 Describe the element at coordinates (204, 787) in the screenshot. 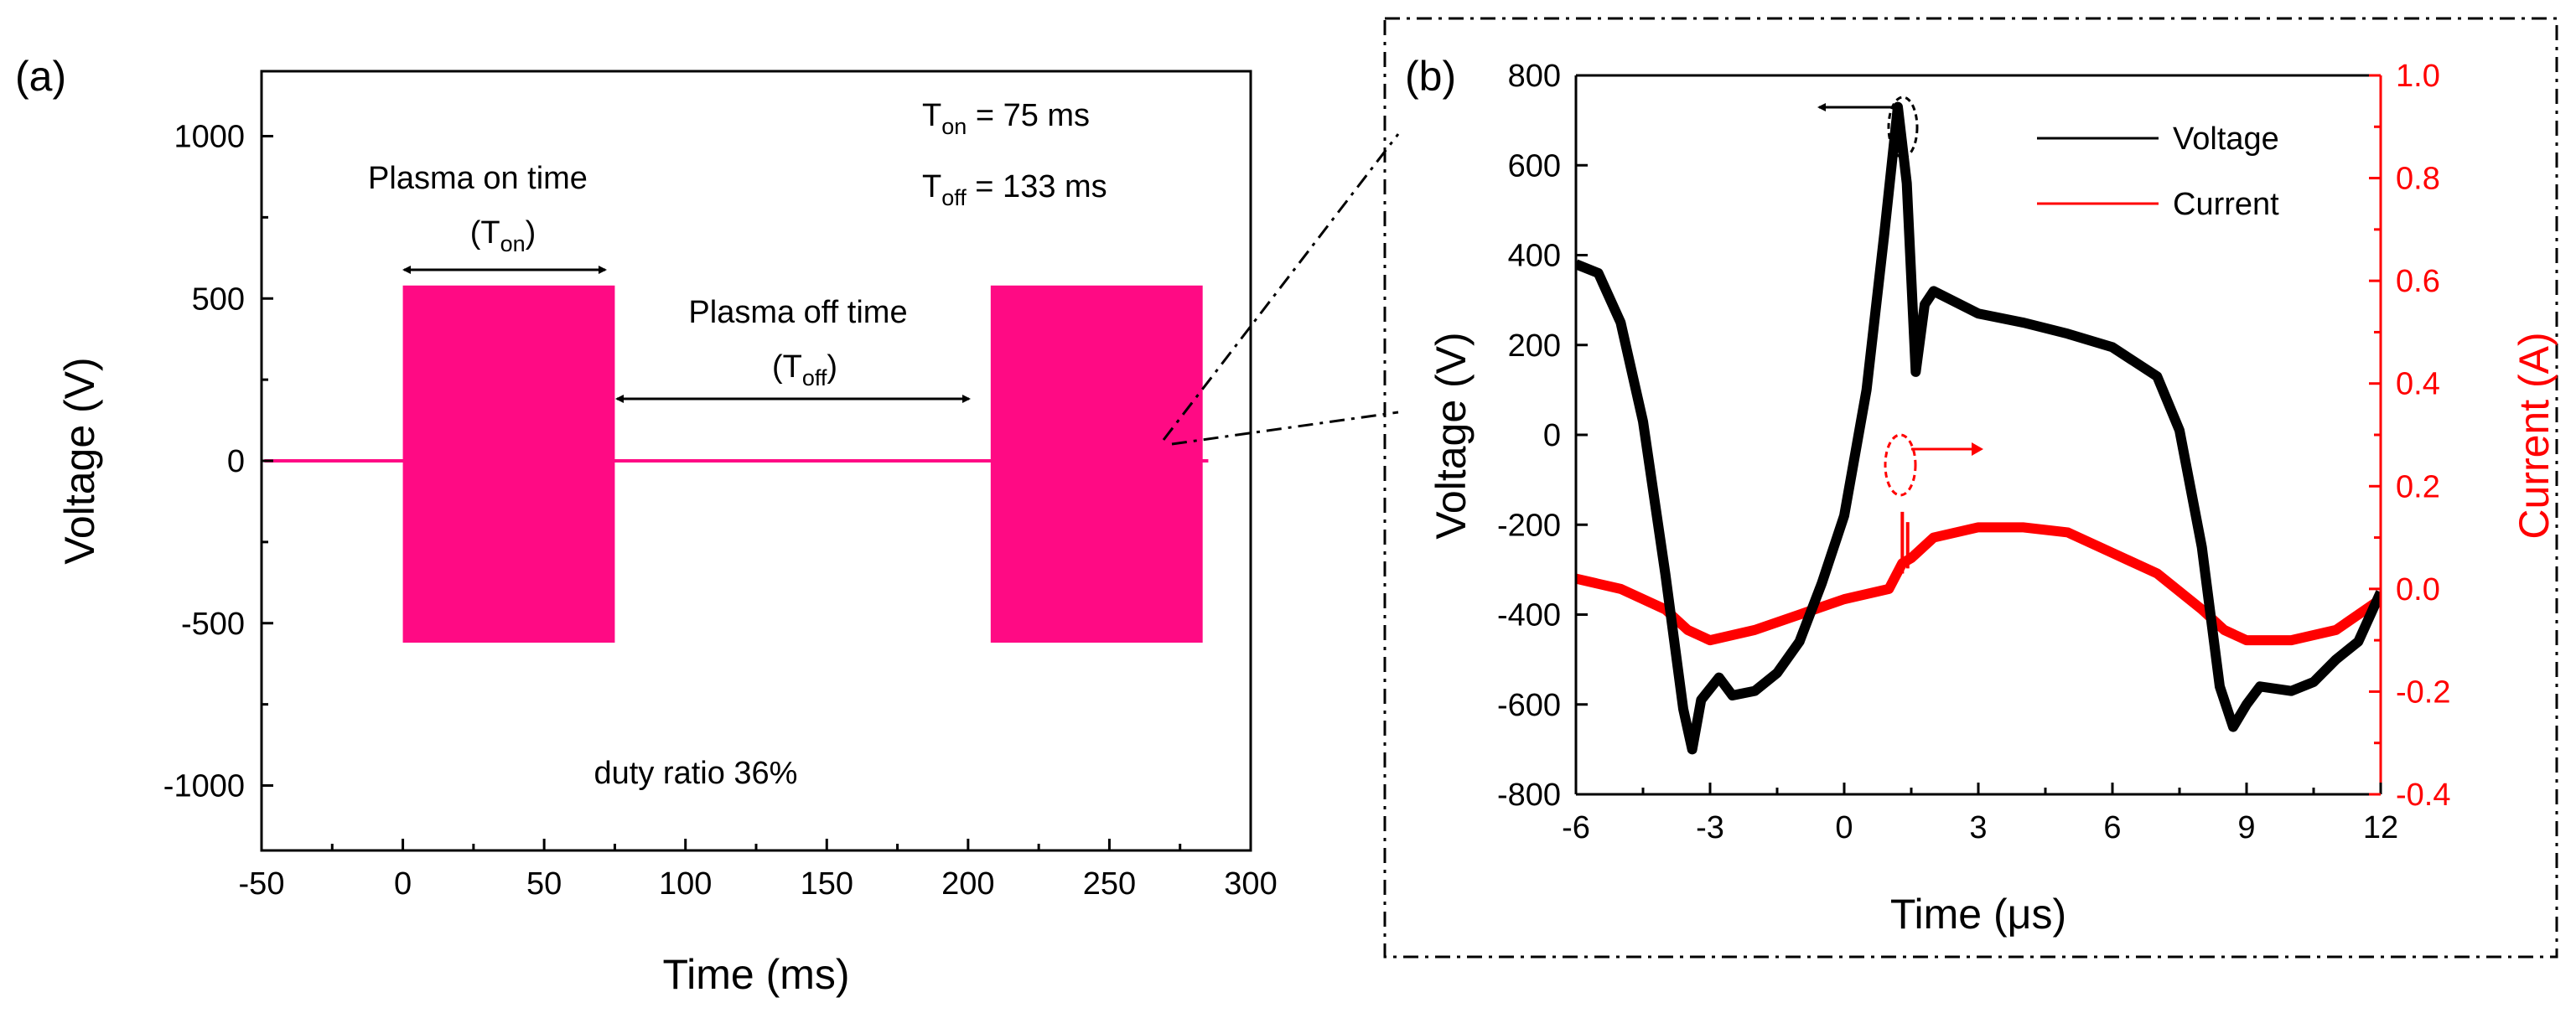

I see `panel-a-y-tick-label: -1000` at that location.